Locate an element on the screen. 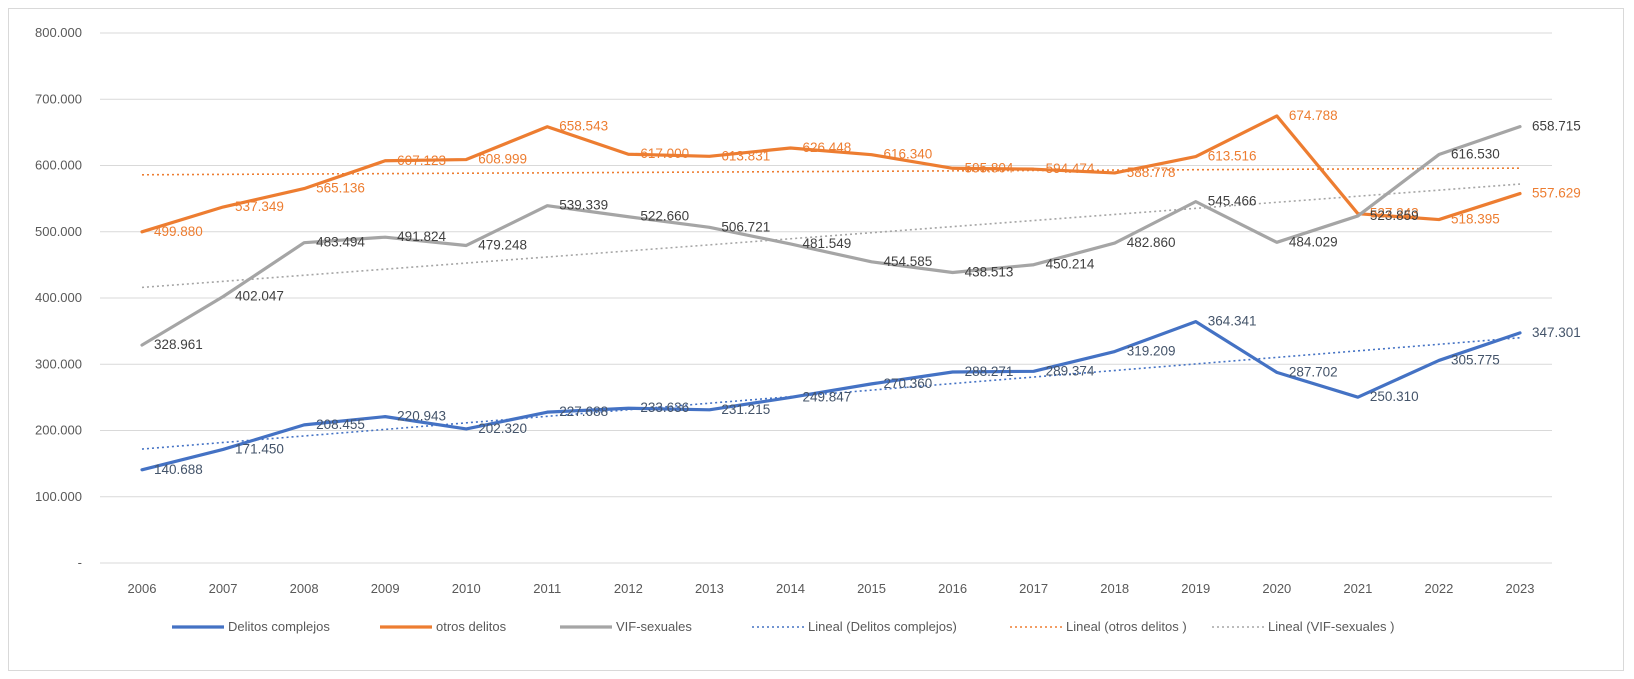 Image resolution: width=1634 pixels, height=679 pixels. data-label-delitos-complejos-2006: 140.688 is located at coordinates (178, 469).